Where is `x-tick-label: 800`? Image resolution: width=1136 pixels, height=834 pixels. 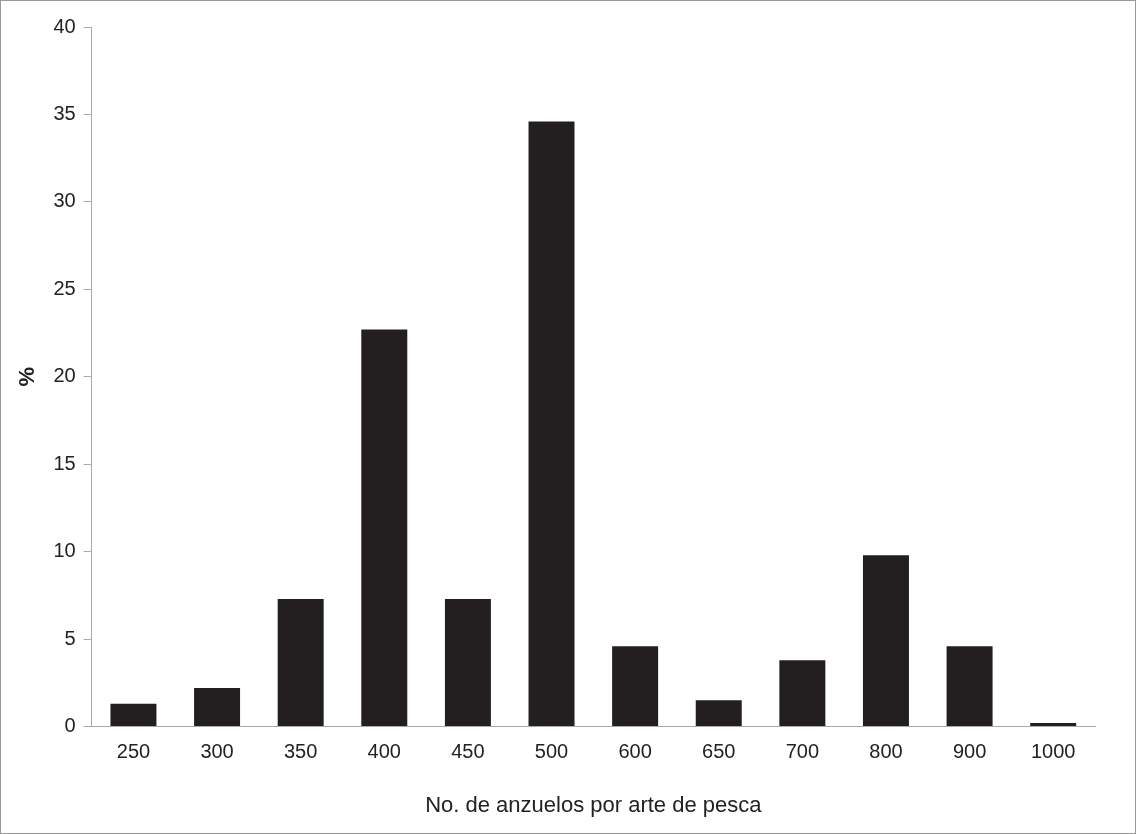 x-tick-label: 800 is located at coordinates (886, 751).